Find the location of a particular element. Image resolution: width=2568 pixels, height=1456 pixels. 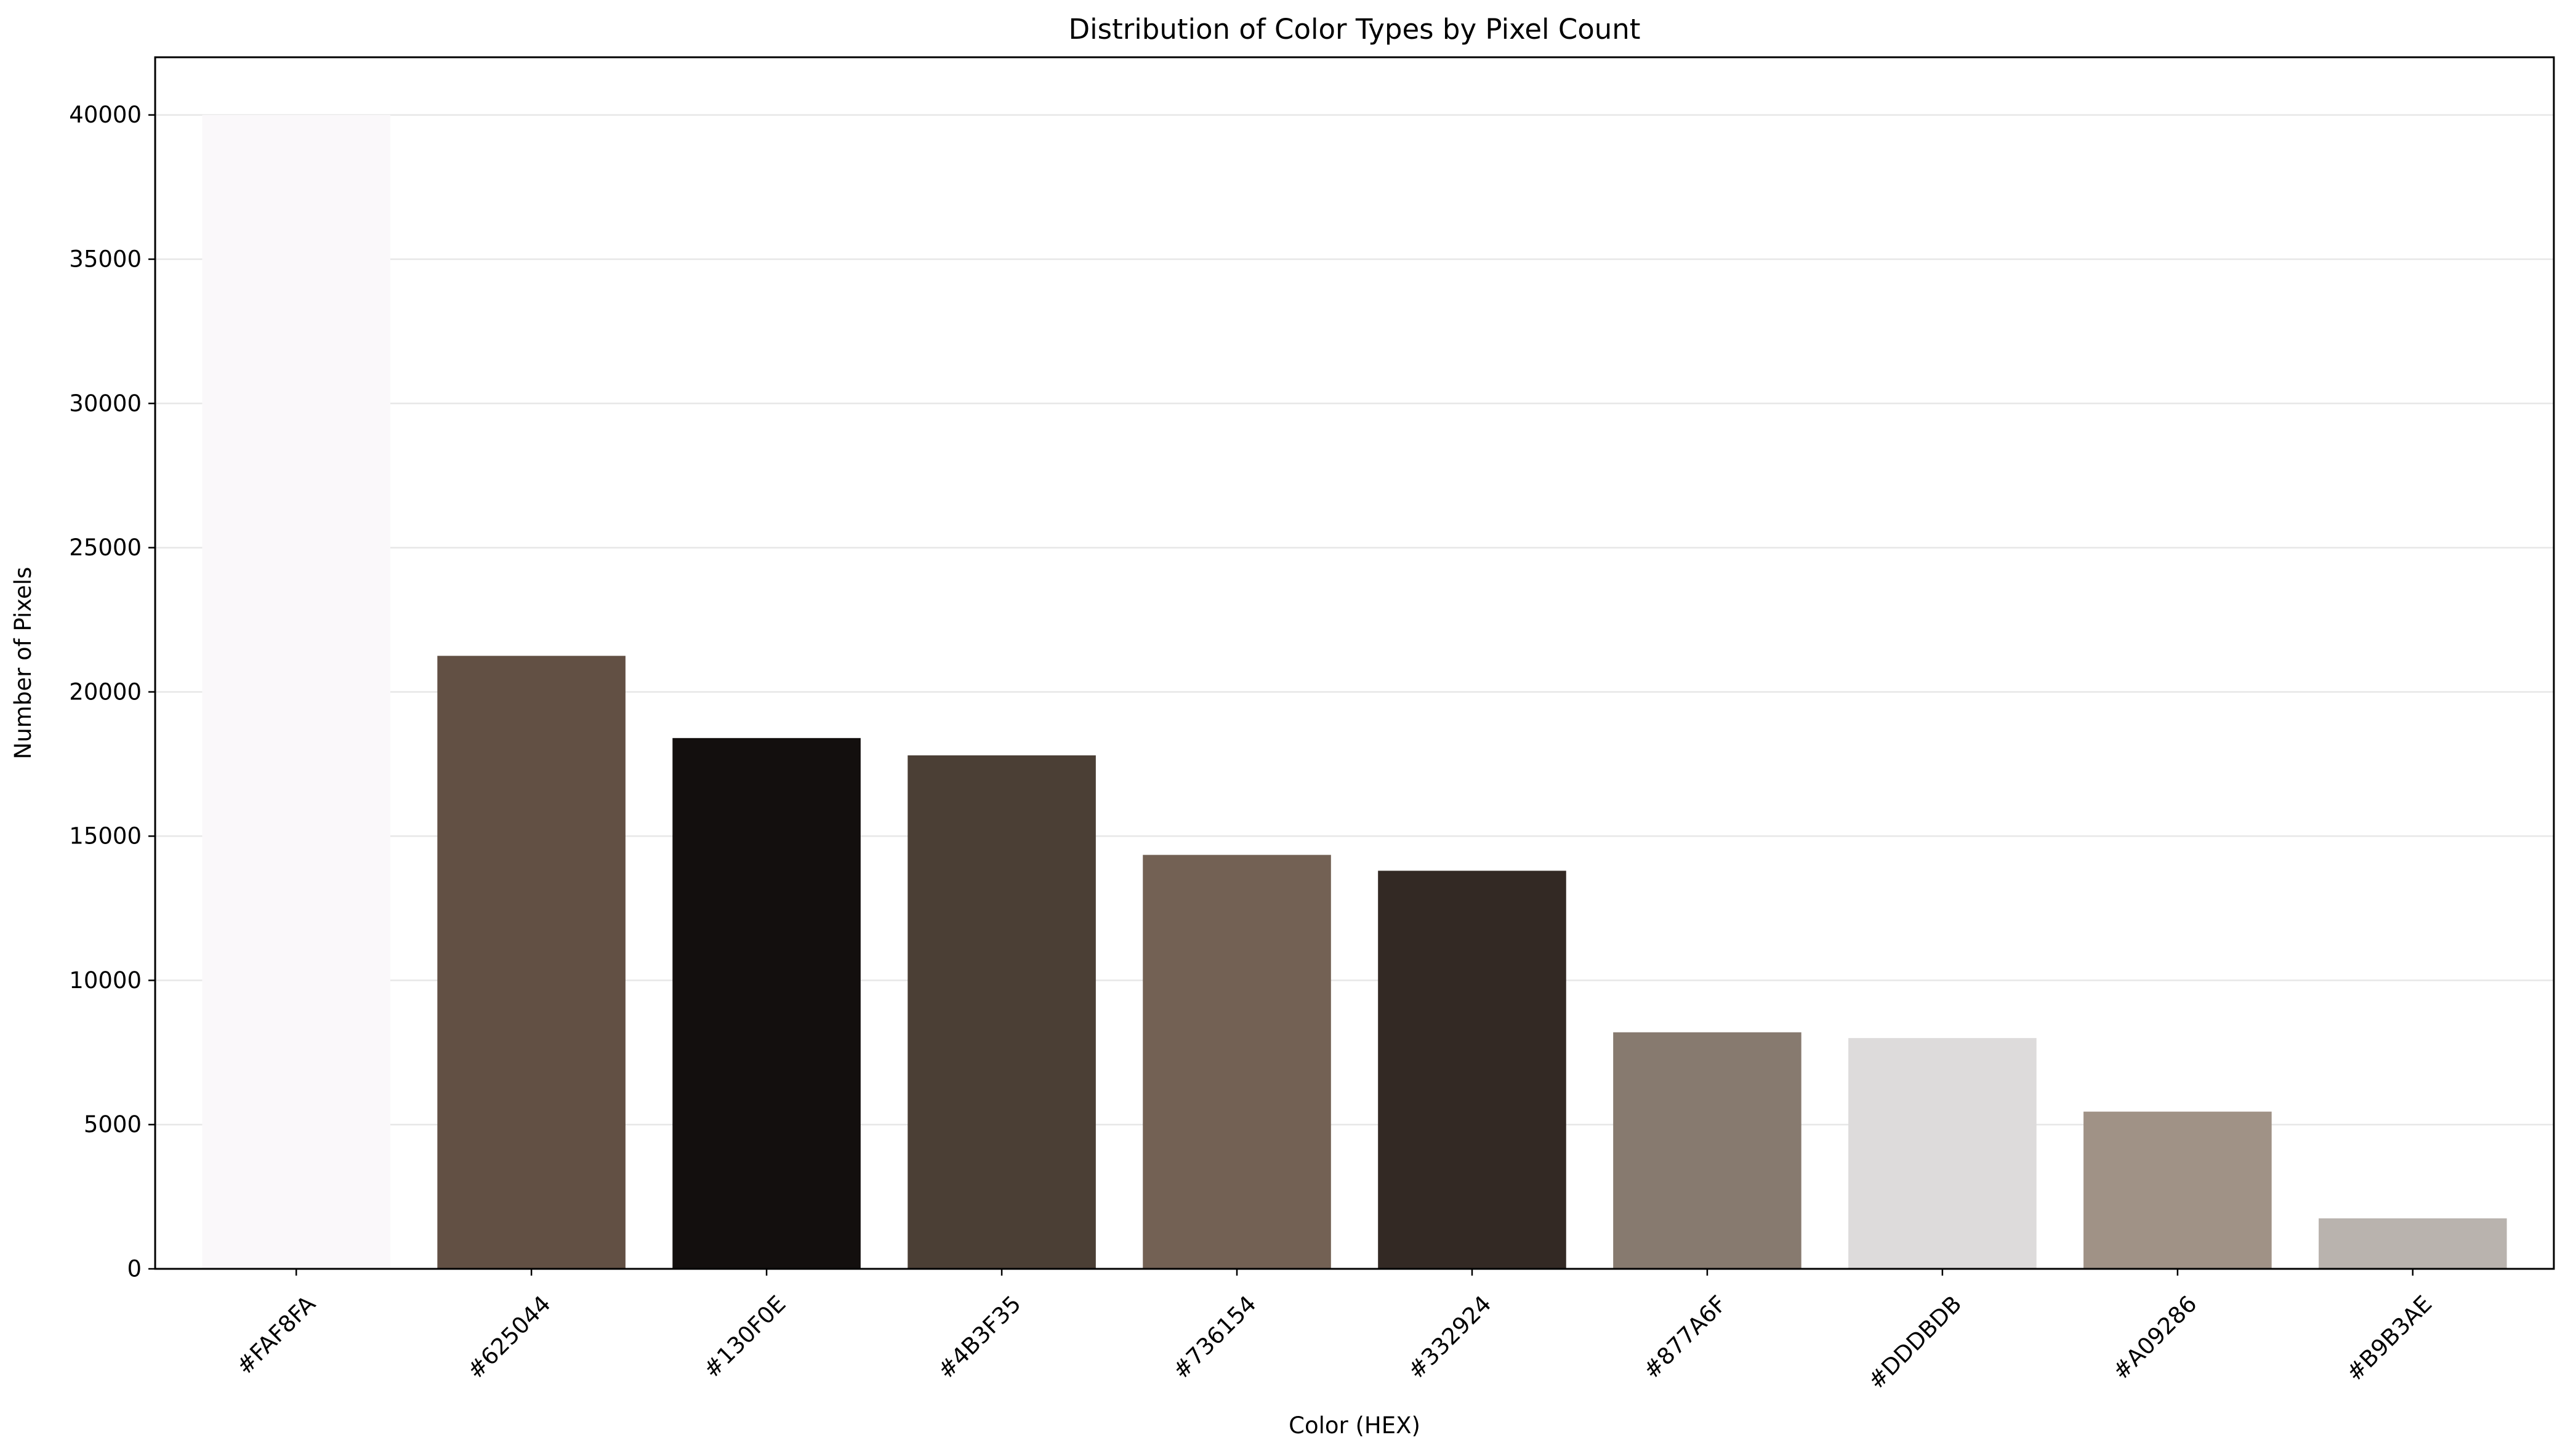

y-tick-label: 20000 is located at coordinates (105, 692).